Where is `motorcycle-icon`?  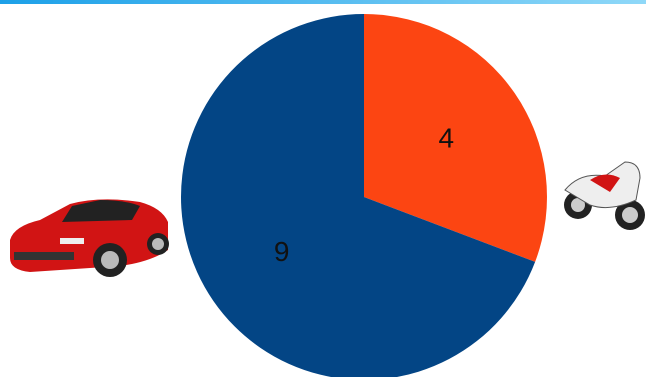
motorcycle-icon is located at coordinates (604, 195).